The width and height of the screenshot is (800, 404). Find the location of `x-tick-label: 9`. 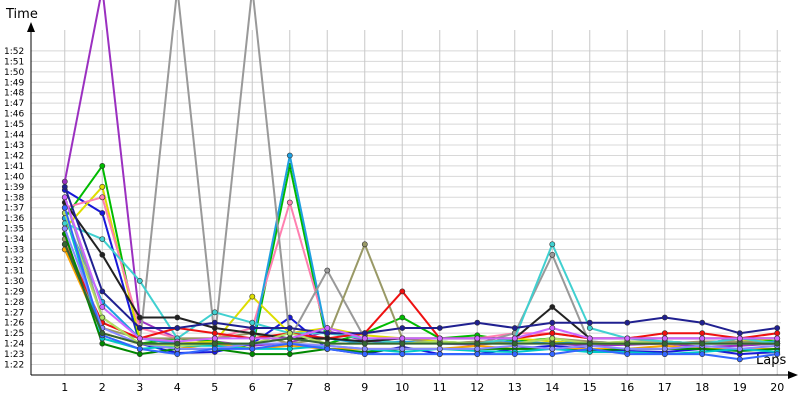

x-tick-label: 9 is located at coordinates (364, 387).